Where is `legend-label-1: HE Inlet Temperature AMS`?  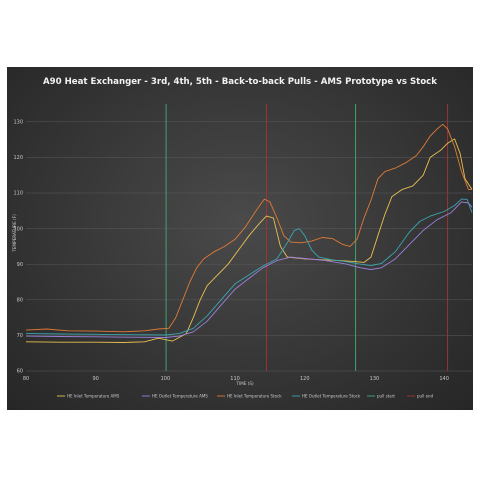 legend-label-1: HE Inlet Temperature AMS is located at coordinates (93, 395).